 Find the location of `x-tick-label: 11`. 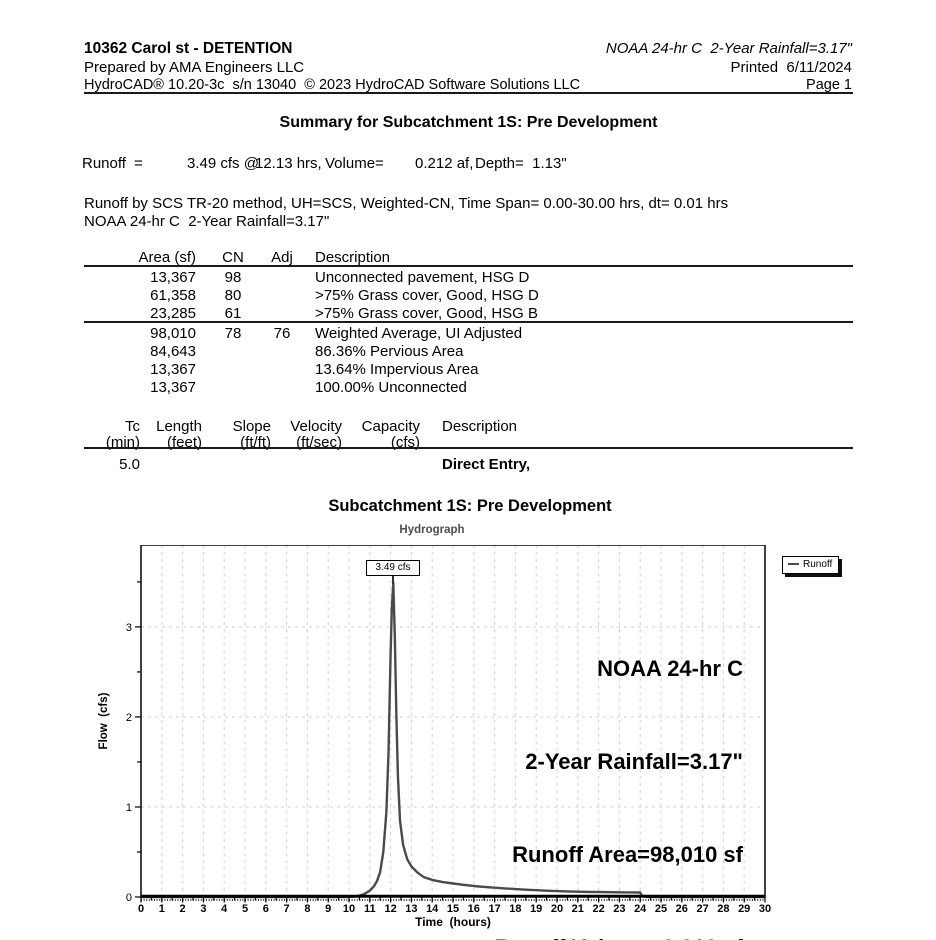

x-tick-label: 11 is located at coordinates (370, 909).